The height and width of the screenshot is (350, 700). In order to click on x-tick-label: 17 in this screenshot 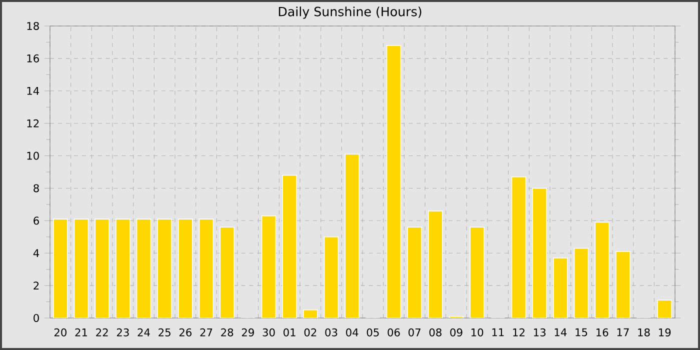, I will do `click(623, 332)`.